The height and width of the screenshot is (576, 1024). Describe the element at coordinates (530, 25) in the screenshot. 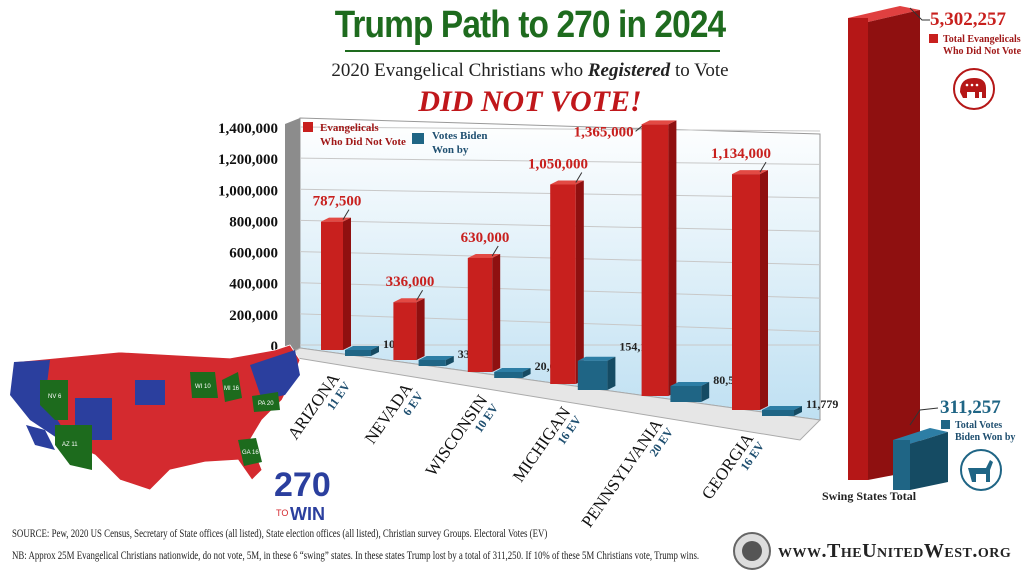

I see `page-title: Trump Path to 270 in 2024` at that location.